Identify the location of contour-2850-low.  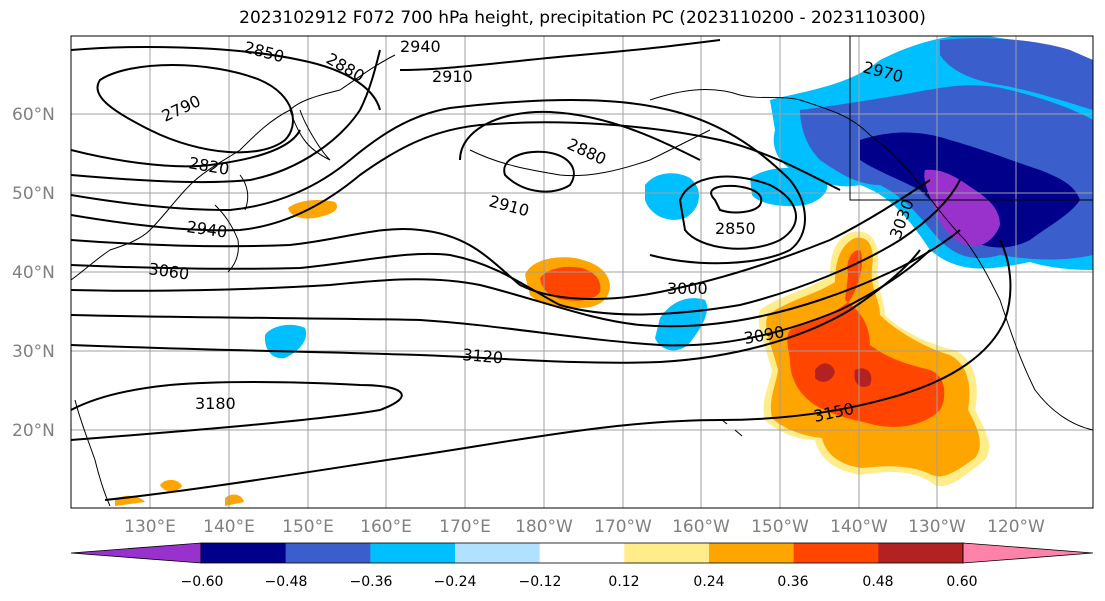
(736, 199).